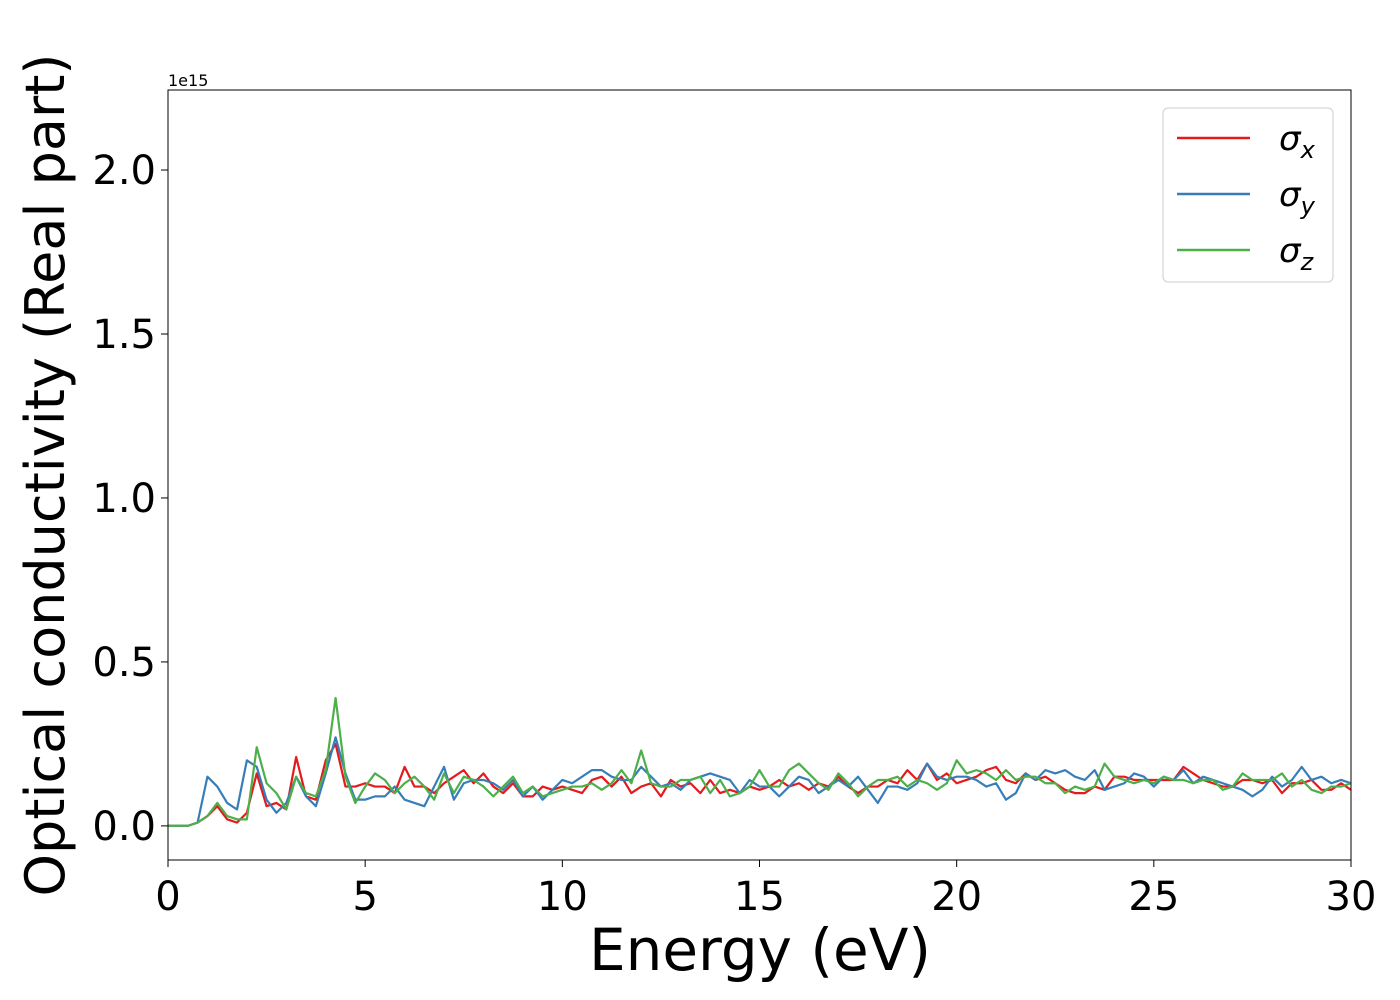 This screenshot has width=1400, height=1000. Describe the element at coordinates (124, 827) in the screenshot. I see `y-tick-label: 0.0` at that location.